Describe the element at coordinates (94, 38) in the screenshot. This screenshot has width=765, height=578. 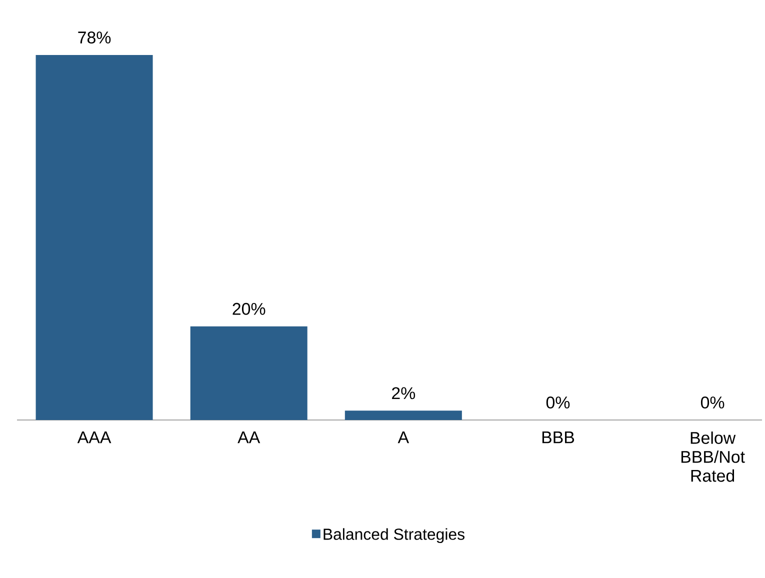
I see `data-label: 78%` at that location.